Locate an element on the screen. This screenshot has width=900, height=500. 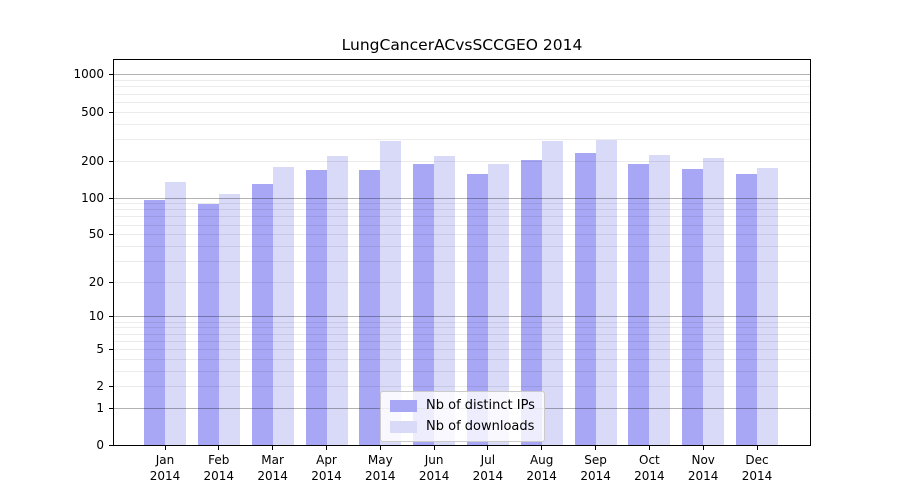
bar-distinct-ips-mar is located at coordinates (262, 314).